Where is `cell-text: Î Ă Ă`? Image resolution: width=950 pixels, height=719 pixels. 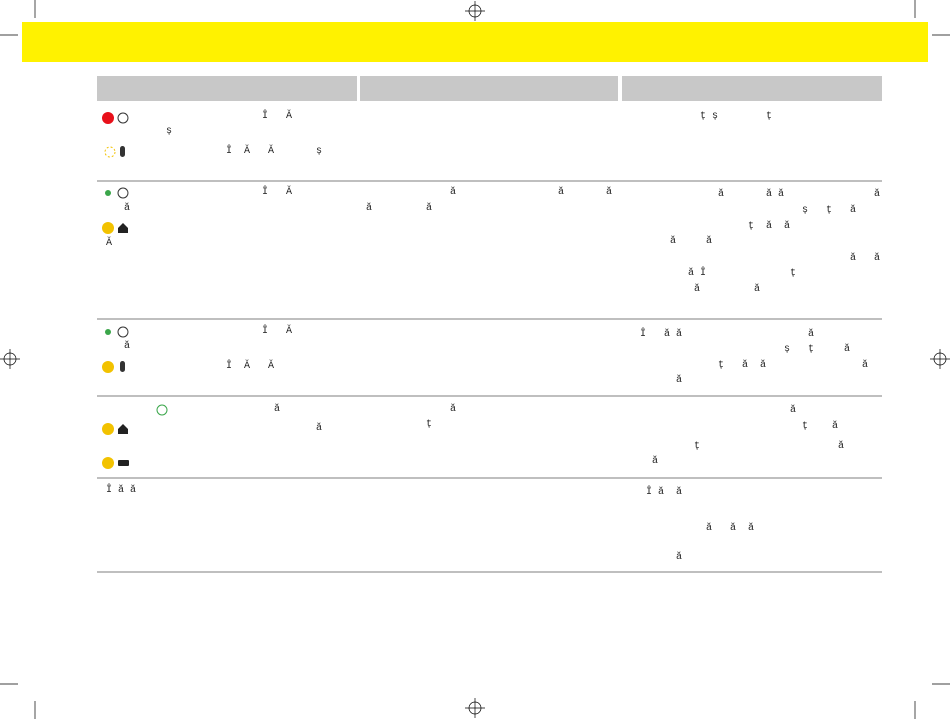 cell-text: Î Ă Ă is located at coordinates (187, 366).